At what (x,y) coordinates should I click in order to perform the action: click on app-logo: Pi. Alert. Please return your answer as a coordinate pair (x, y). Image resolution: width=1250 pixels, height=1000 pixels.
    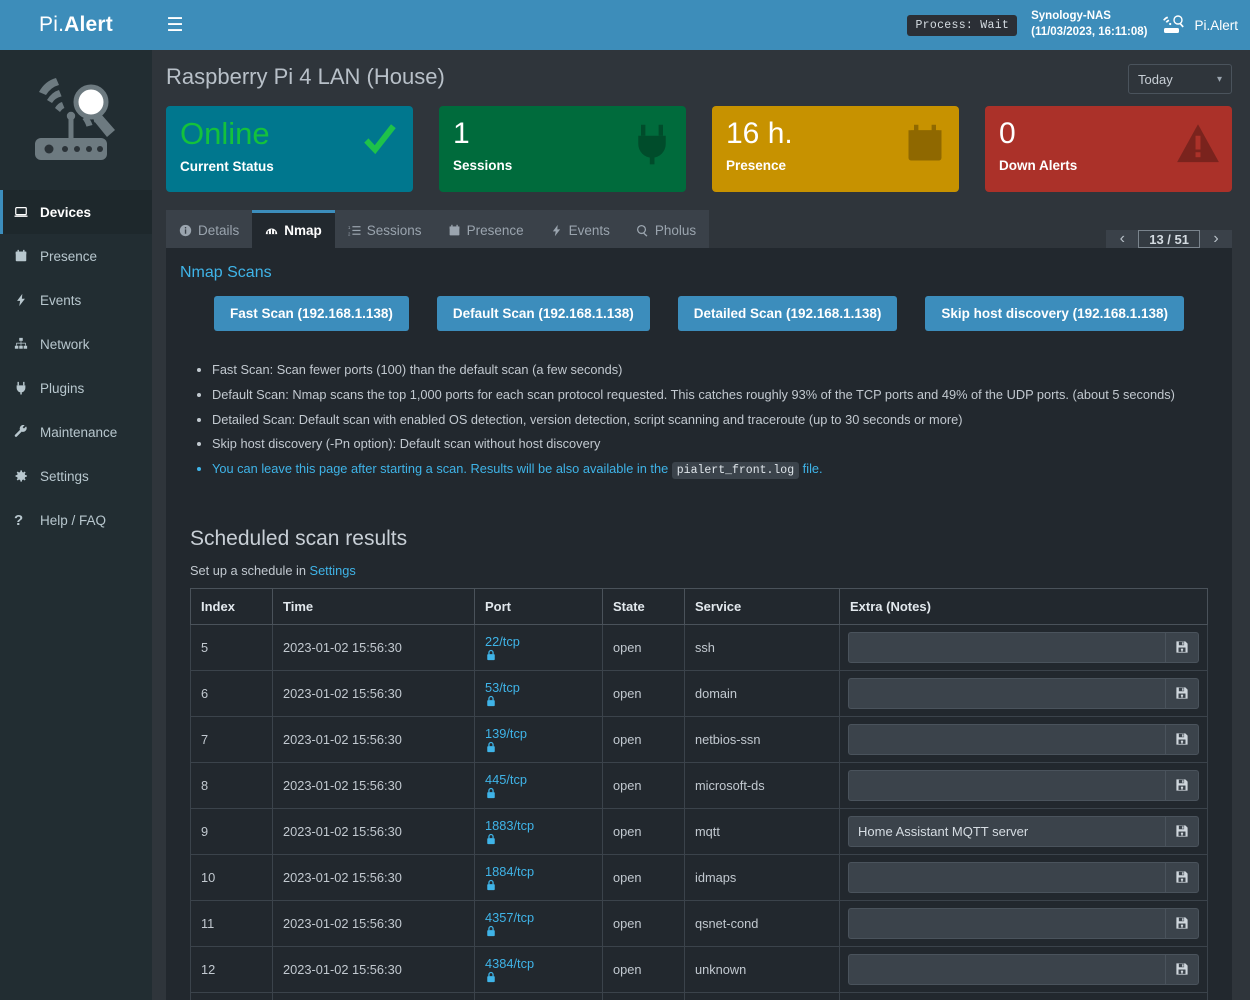
    Looking at the image, I should click on (76, 25).